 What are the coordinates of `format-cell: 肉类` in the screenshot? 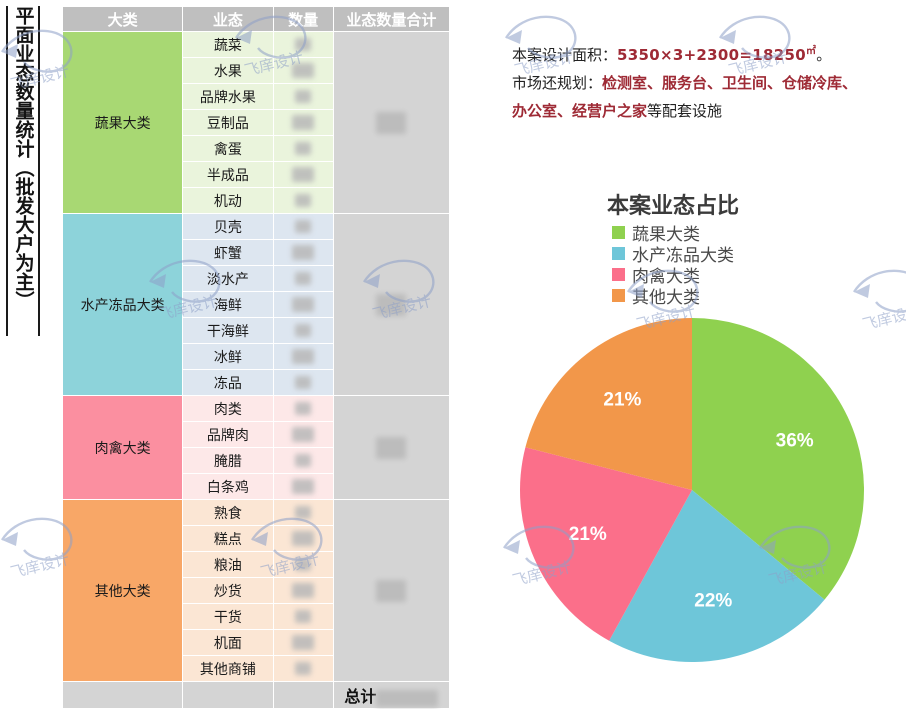 It's located at (228, 408).